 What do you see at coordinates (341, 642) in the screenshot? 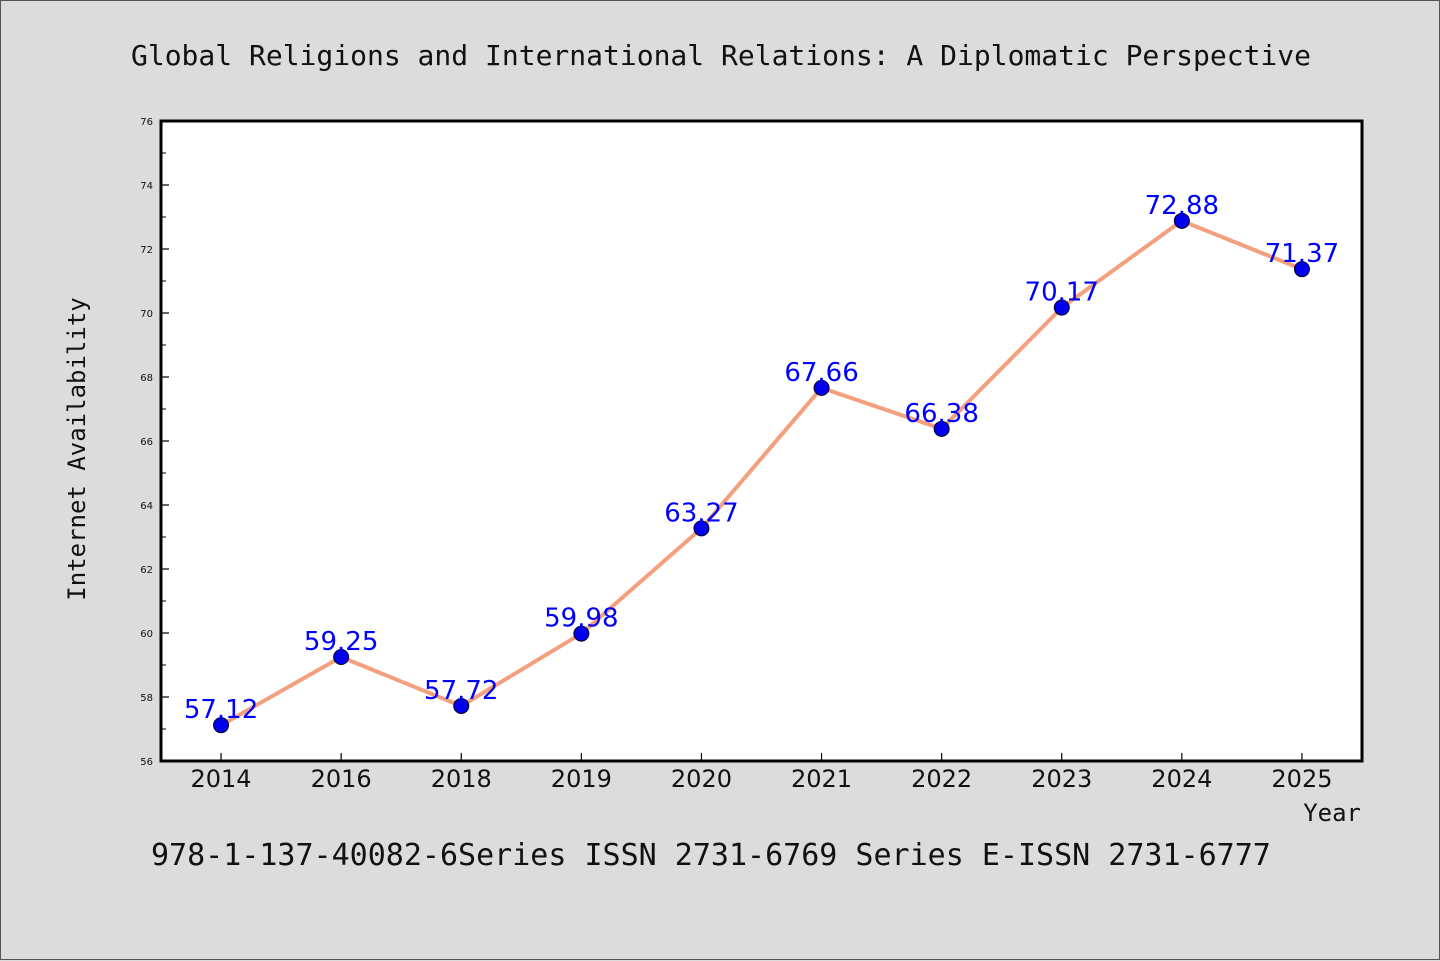
I see `data-label: 59.25` at bounding box center [341, 642].